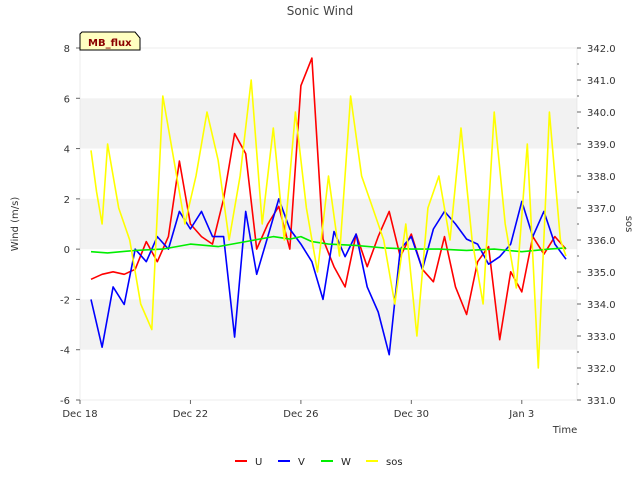  I want to click on y-right-tick-label: 337.0, so click(601, 209).